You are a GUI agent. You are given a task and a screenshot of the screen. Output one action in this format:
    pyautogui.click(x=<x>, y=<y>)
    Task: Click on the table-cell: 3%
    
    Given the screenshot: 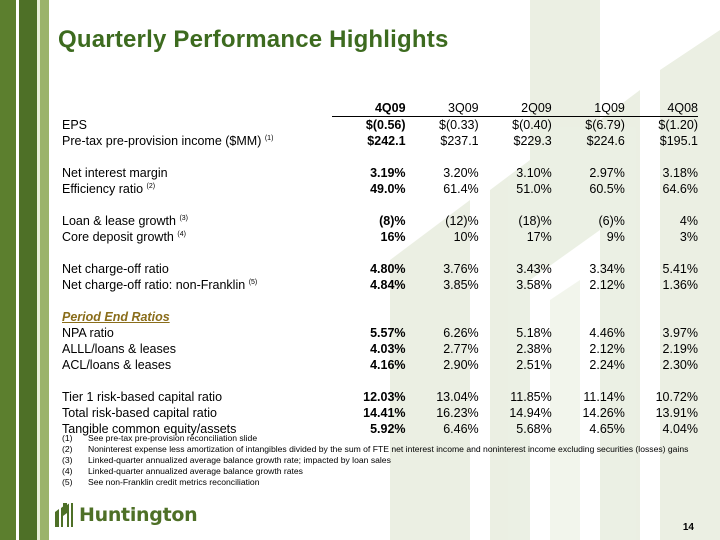 What is the action you would take?
    pyautogui.click(x=688, y=237)
    